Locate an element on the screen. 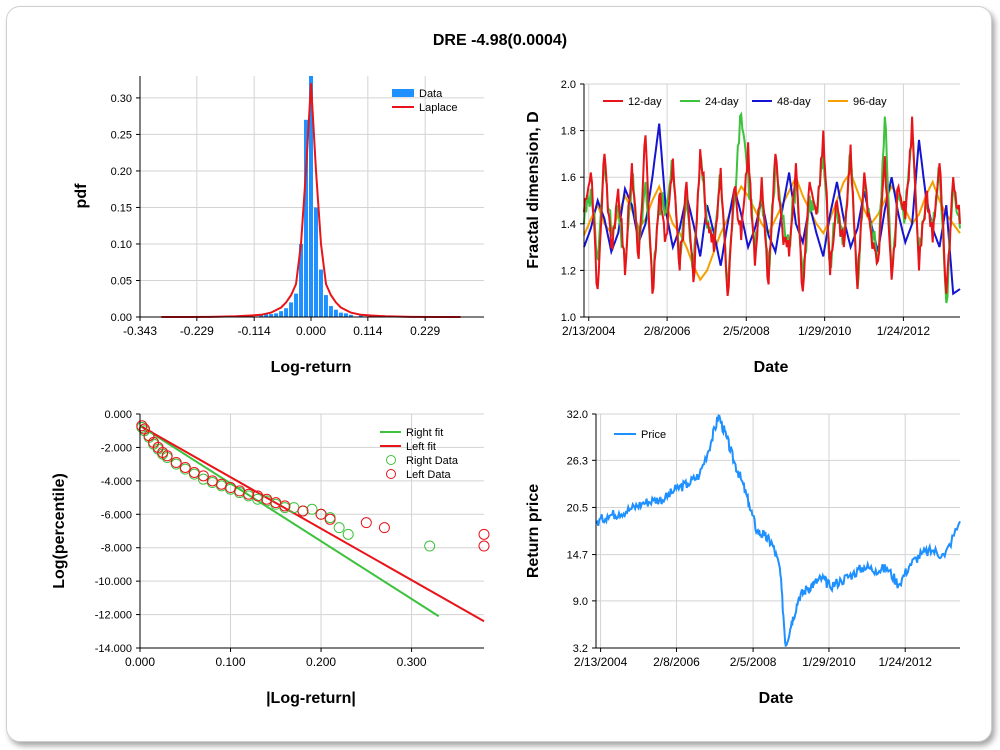  y-tick-label: 1.2 is located at coordinates (568, 271).